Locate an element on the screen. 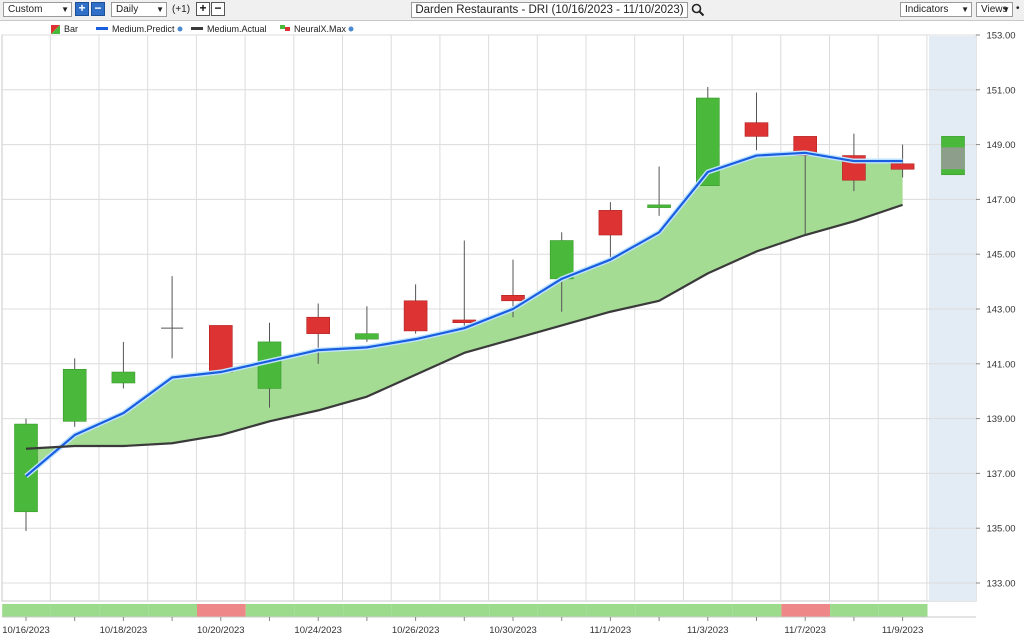  forecast-bar-range is located at coordinates (953, 158).